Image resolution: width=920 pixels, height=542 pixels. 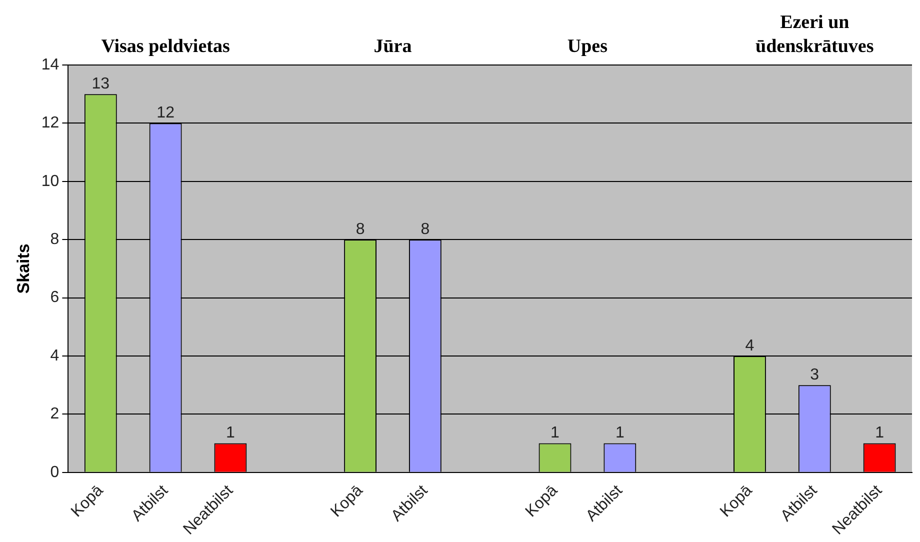 I want to click on data-label: 13, so click(x=101, y=84).